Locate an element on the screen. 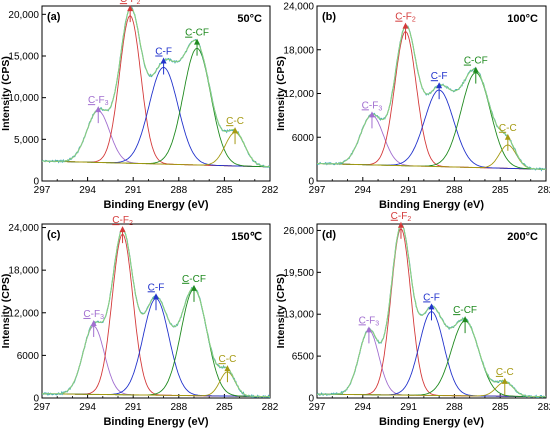 The image size is (550, 438). y-tick-label: 6000 is located at coordinates (28, 356).